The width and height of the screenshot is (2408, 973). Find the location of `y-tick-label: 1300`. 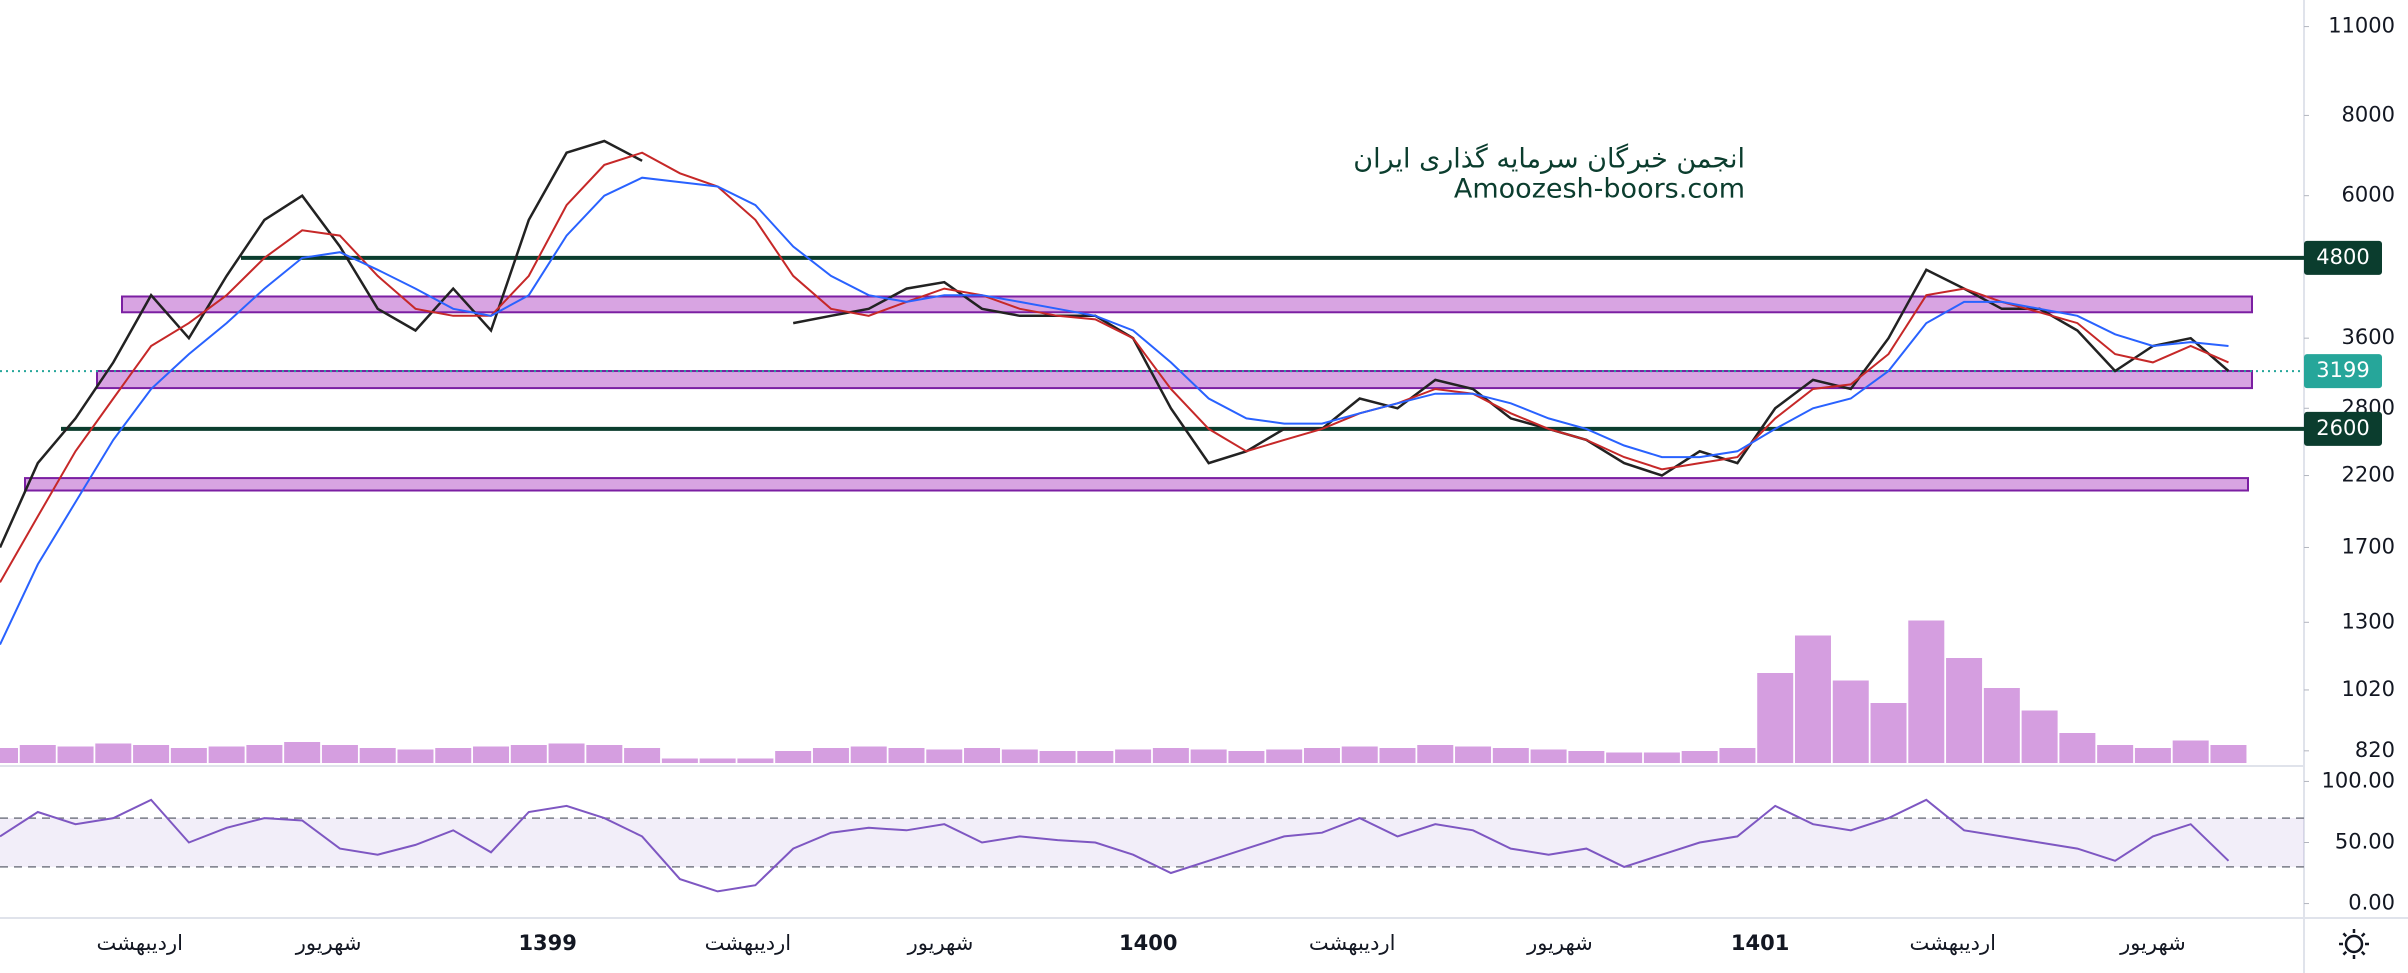

y-tick-label: 1300 is located at coordinates (2368, 621).